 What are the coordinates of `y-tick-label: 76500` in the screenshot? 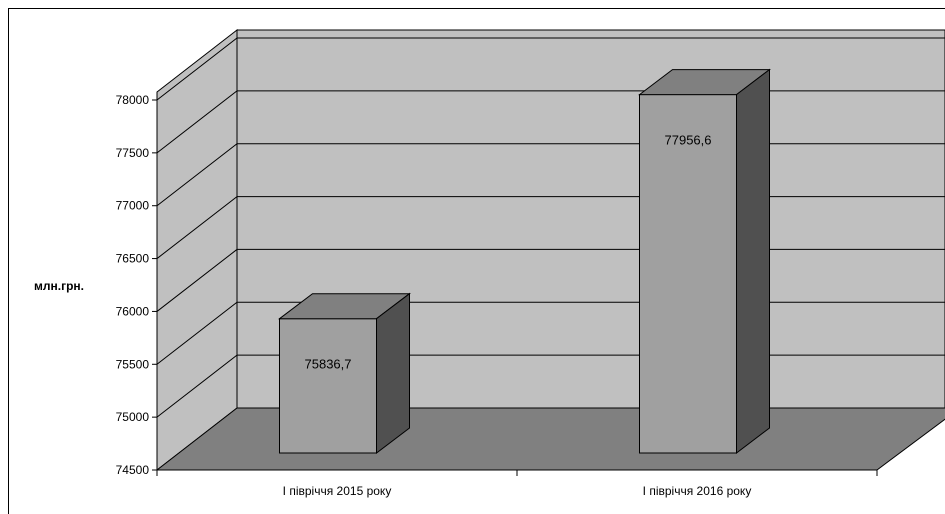 It's located at (133, 259).